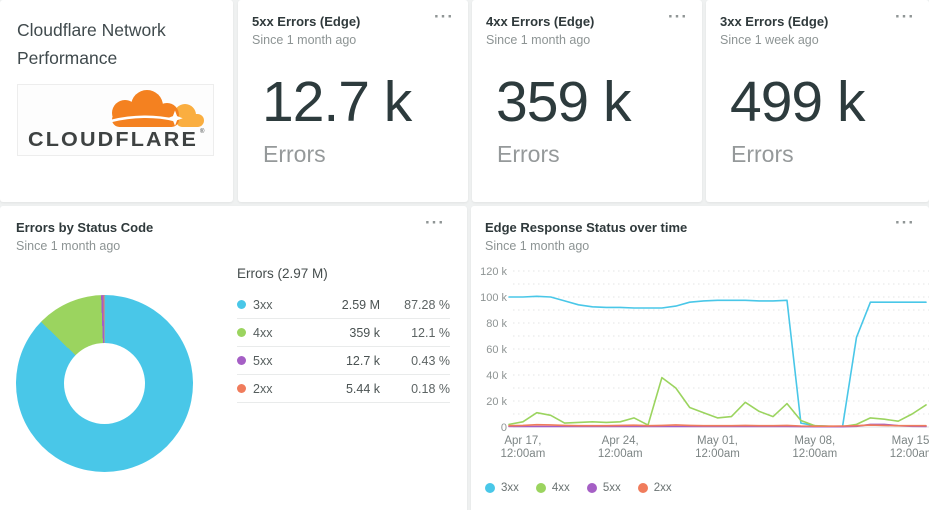 Image resolution: width=929 pixels, height=510 pixels. What do you see at coordinates (578, 488) in the screenshot?
I see `chart-legend: 3xx 4xx 5xx 2xx` at bounding box center [578, 488].